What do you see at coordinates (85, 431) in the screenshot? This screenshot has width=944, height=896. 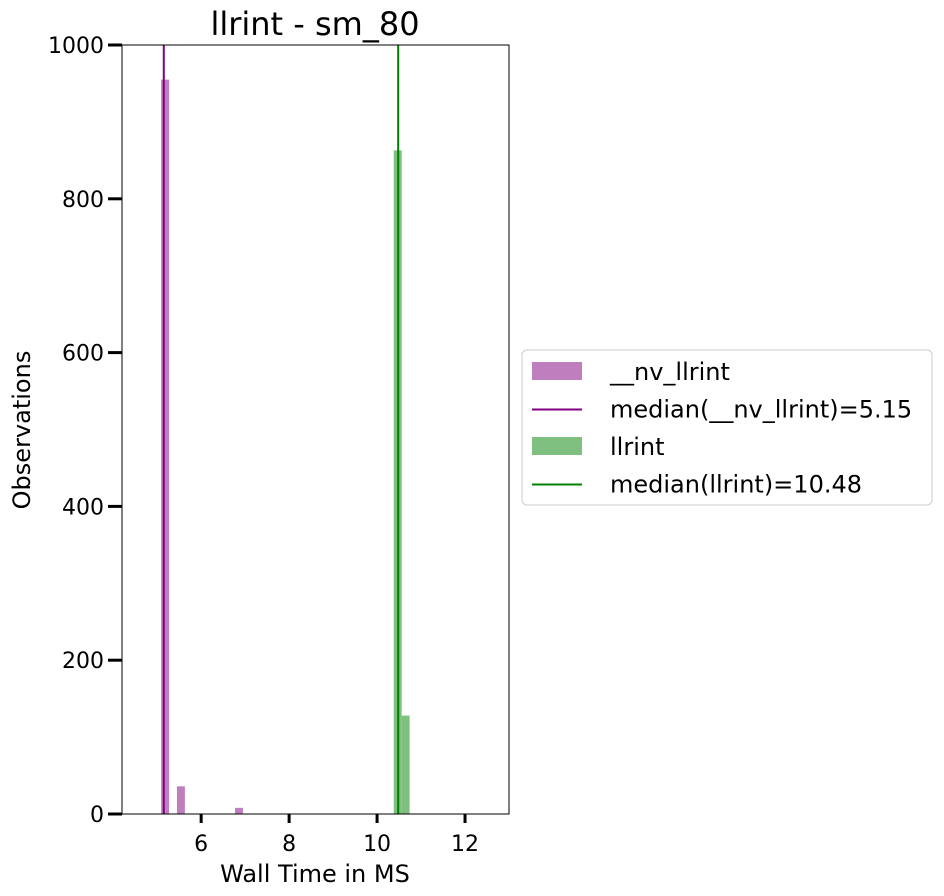 I see `y-axis: 0 200 400 600 800 1000` at bounding box center [85, 431].